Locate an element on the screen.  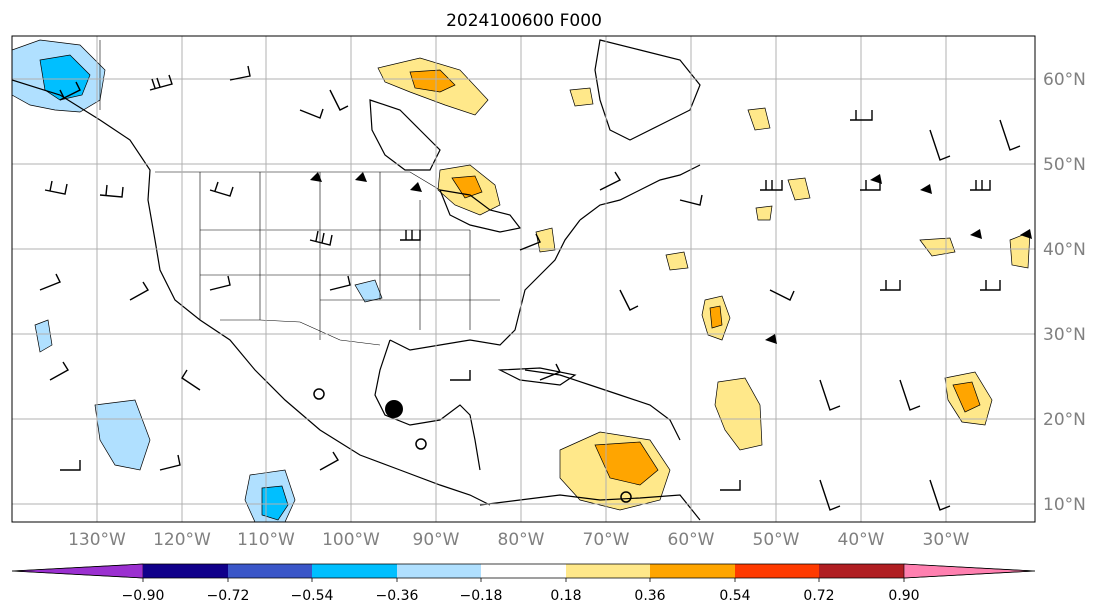
great-lakes is located at coordinates (480, 211).